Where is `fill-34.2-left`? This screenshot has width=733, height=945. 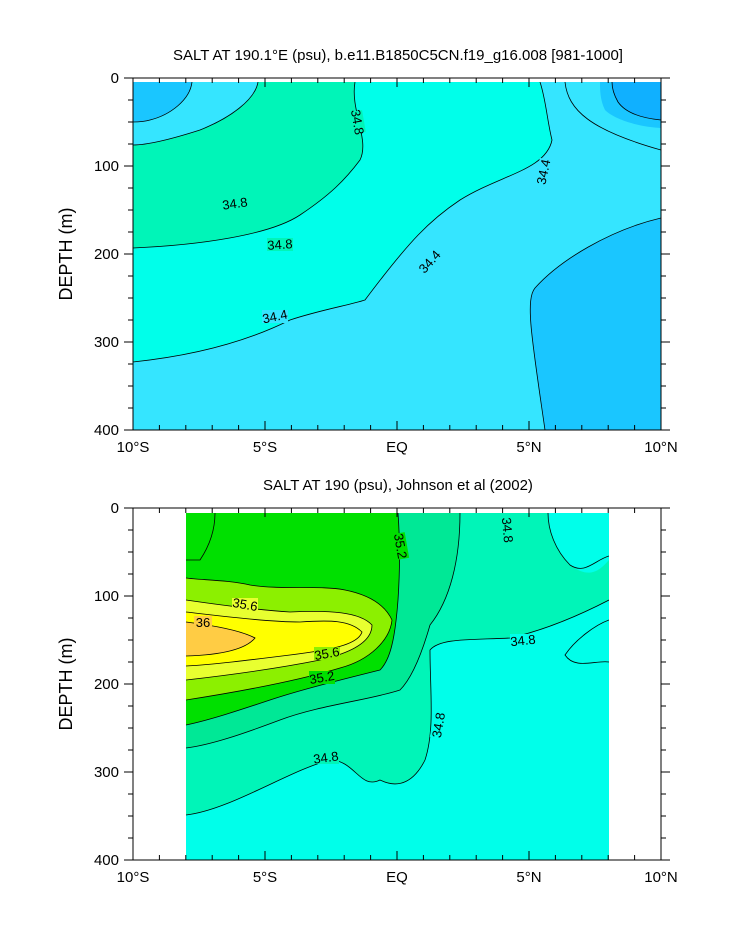 fill-34.2-left is located at coordinates (162, 102).